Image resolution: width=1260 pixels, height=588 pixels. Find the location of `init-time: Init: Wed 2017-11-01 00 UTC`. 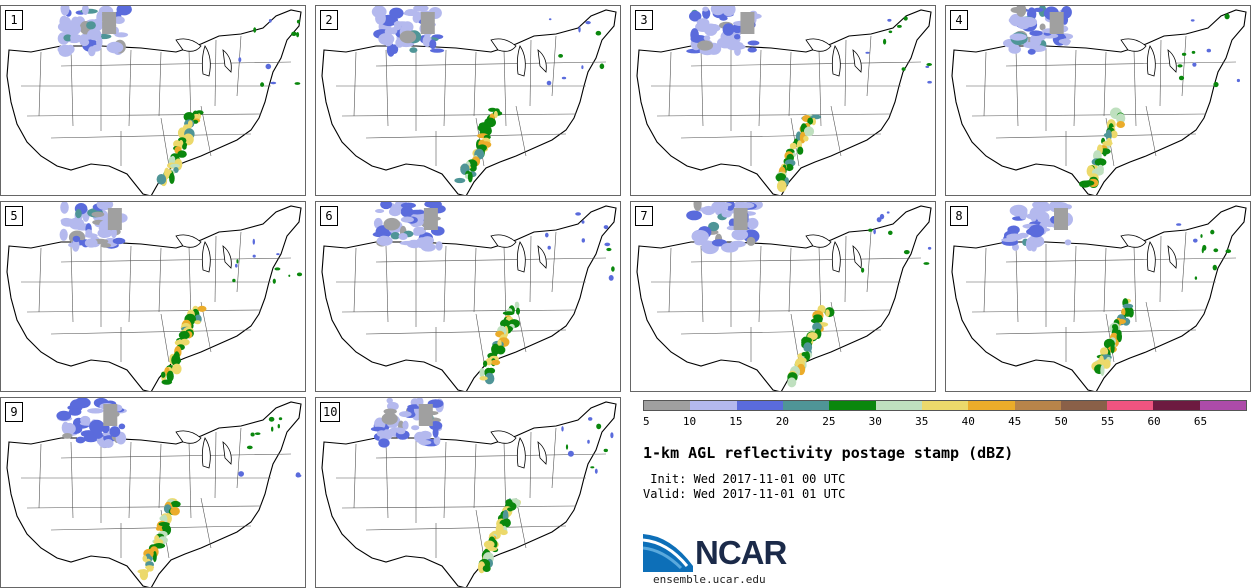

init-time: Init: Wed 2017-11-01 00 UTC is located at coordinates (744, 479).